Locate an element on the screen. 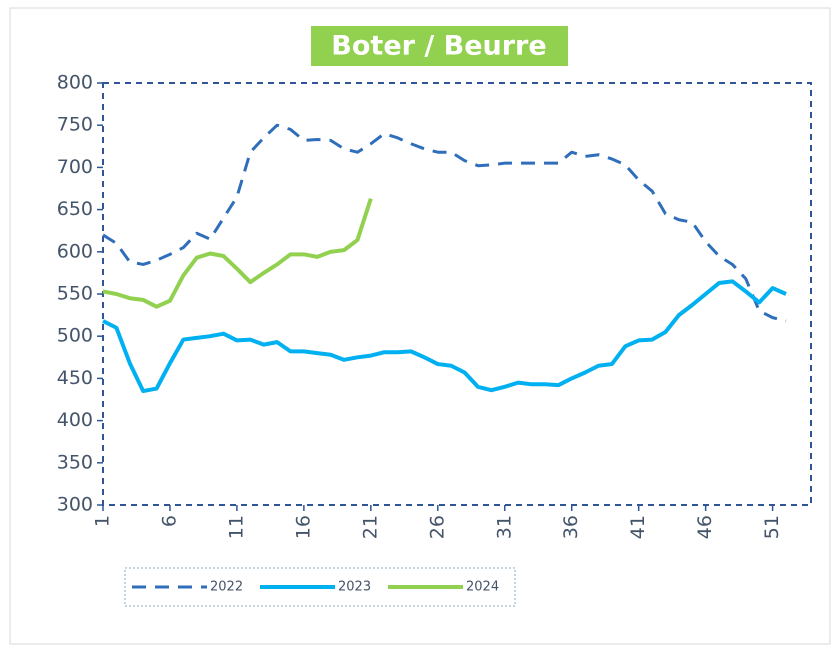 This screenshot has width=833, height=651. x-tick-label: 16 is located at coordinates (303, 527).